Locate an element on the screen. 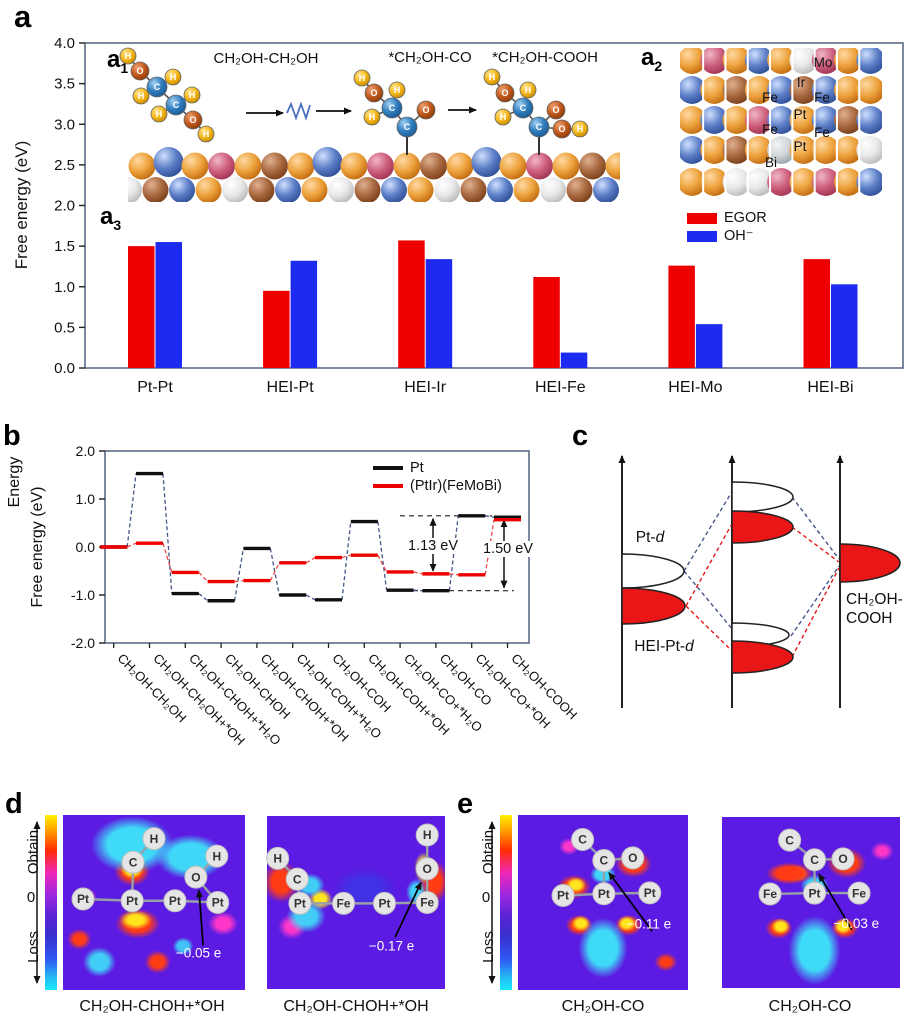 The height and width of the screenshot is (1024, 915). panel-a1-base: a is located at coordinates (114, 59).